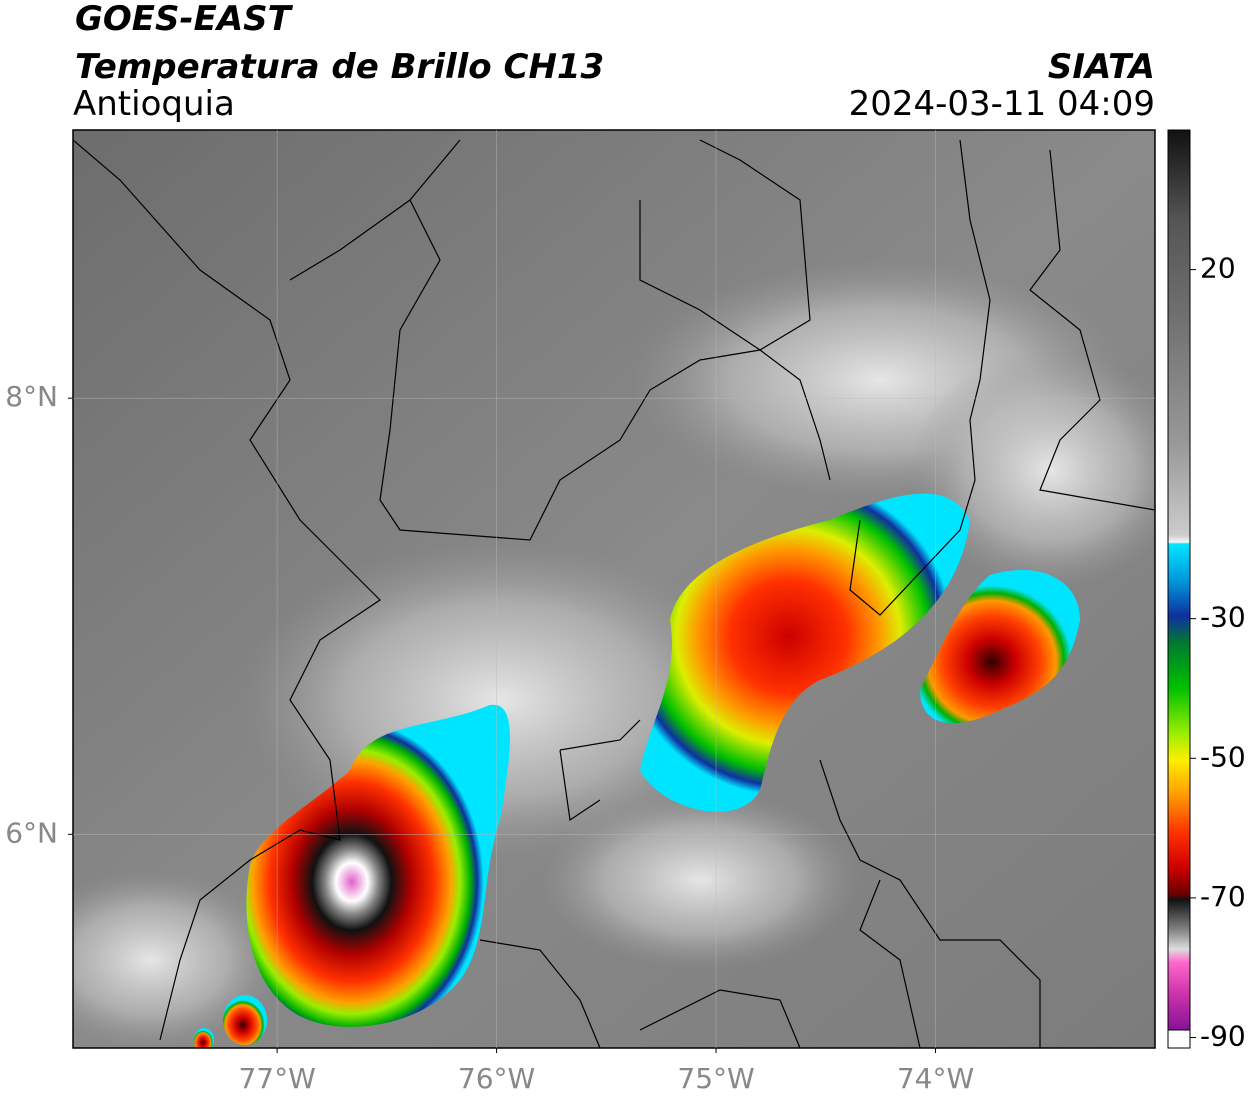 The width and height of the screenshot is (1252, 1099). Describe the element at coordinates (715, 1078) in the screenshot. I see `lon-tick-label: 75°W` at that location.